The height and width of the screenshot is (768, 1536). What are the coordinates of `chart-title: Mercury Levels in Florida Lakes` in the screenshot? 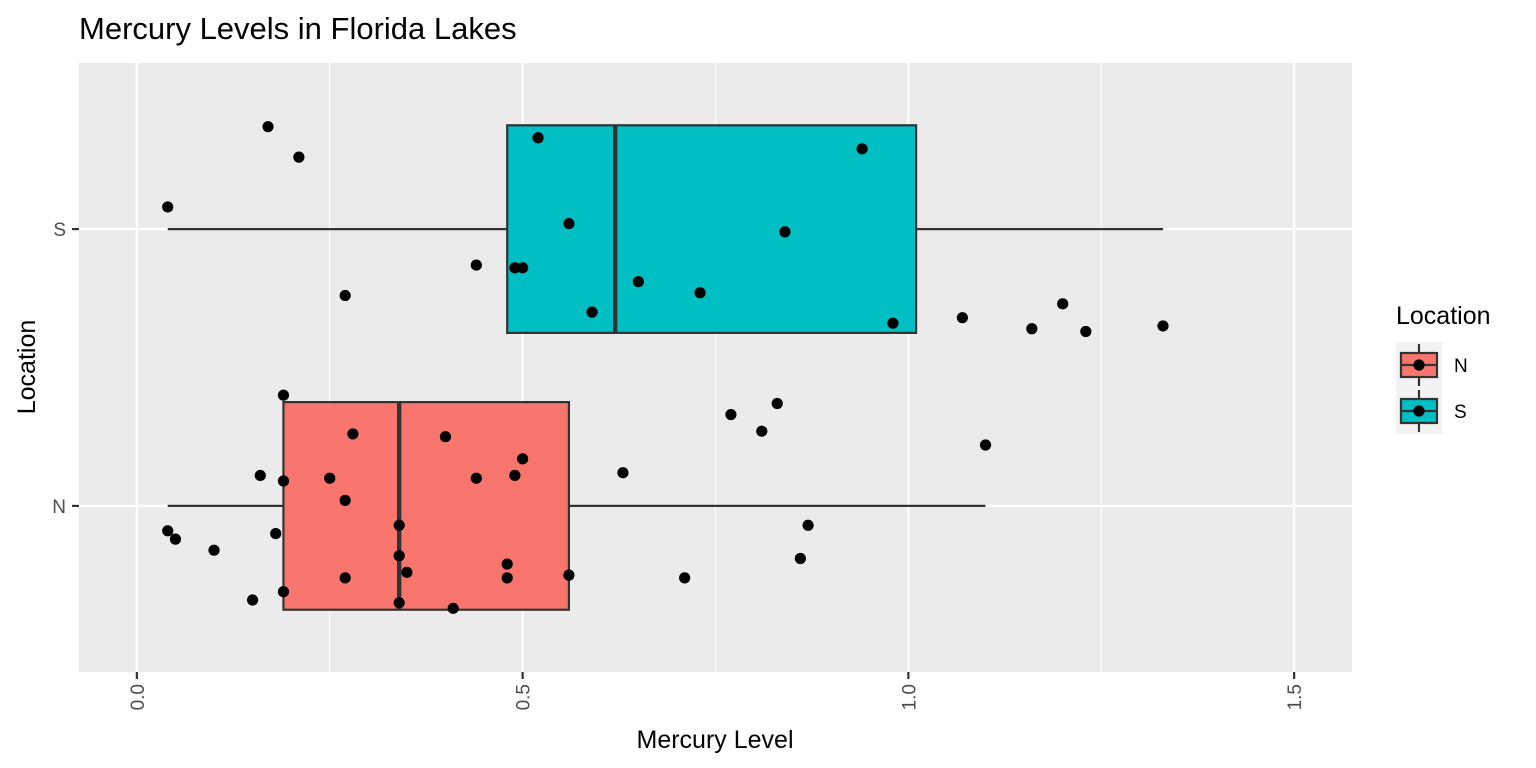 It's located at (298, 28).